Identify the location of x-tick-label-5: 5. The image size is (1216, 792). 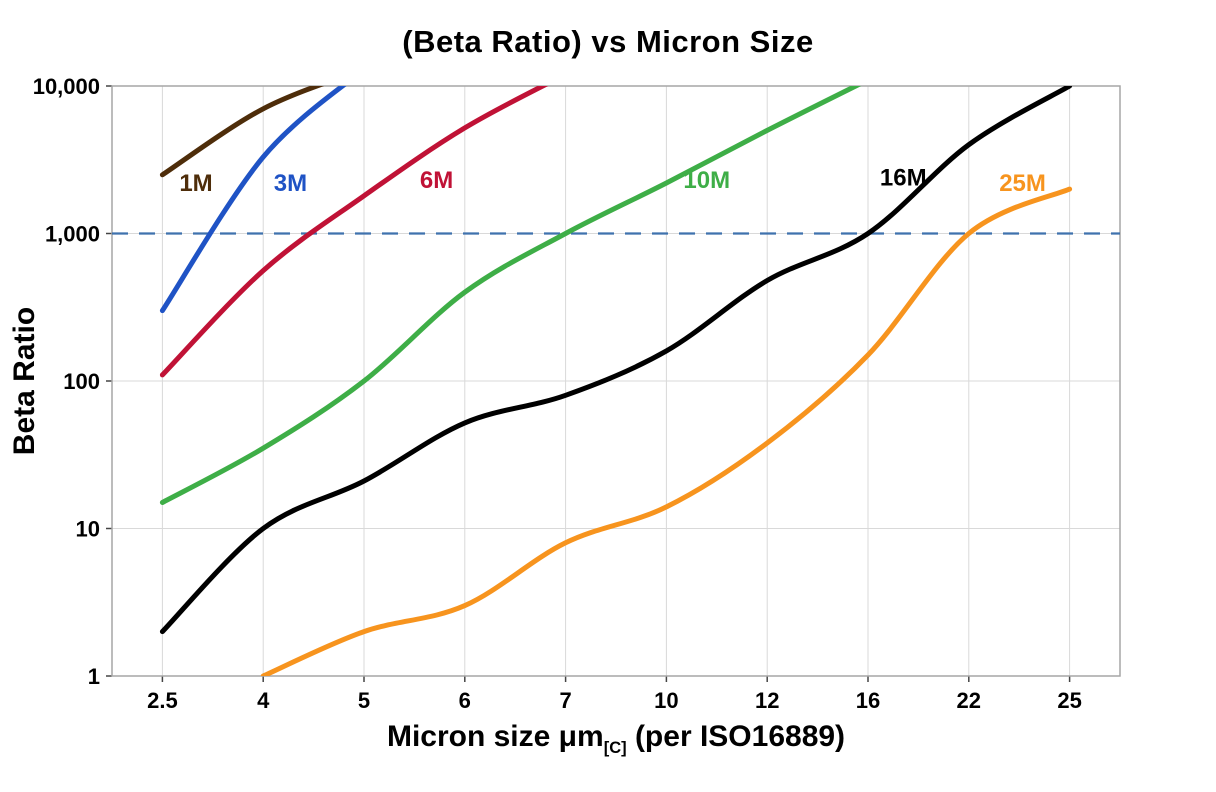
(364, 700).